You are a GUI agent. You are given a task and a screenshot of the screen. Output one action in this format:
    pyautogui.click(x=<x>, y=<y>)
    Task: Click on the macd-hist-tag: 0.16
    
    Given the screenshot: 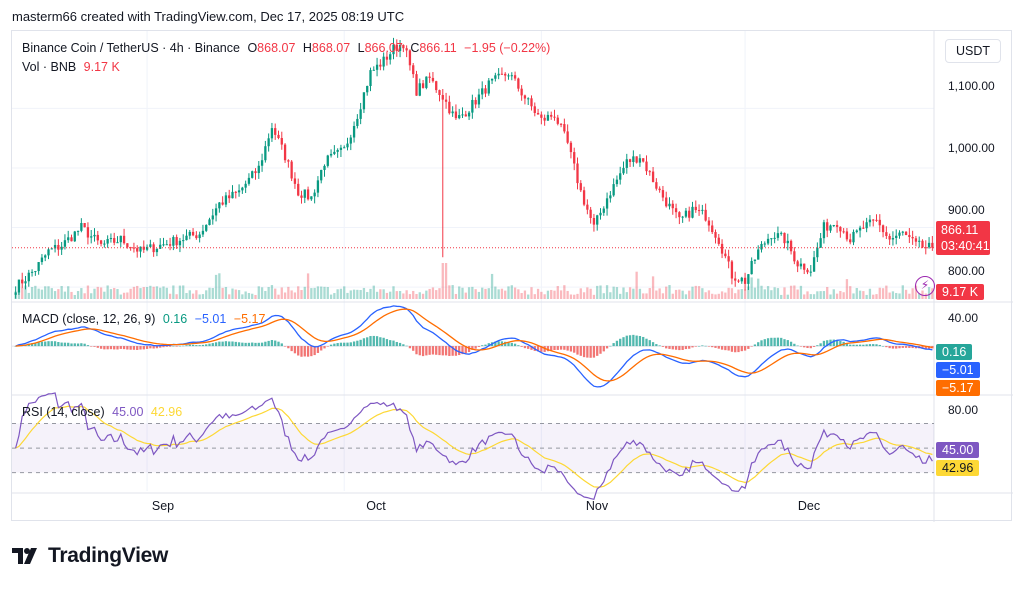 What is the action you would take?
    pyautogui.click(x=954, y=352)
    